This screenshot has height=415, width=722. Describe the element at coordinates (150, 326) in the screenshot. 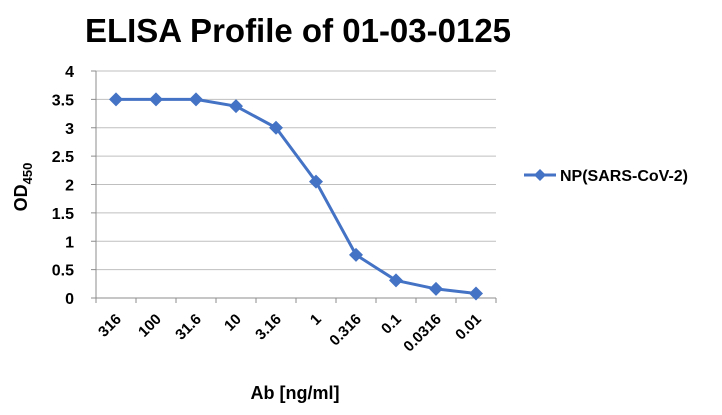

I see `x-tick-label: 100` at that location.